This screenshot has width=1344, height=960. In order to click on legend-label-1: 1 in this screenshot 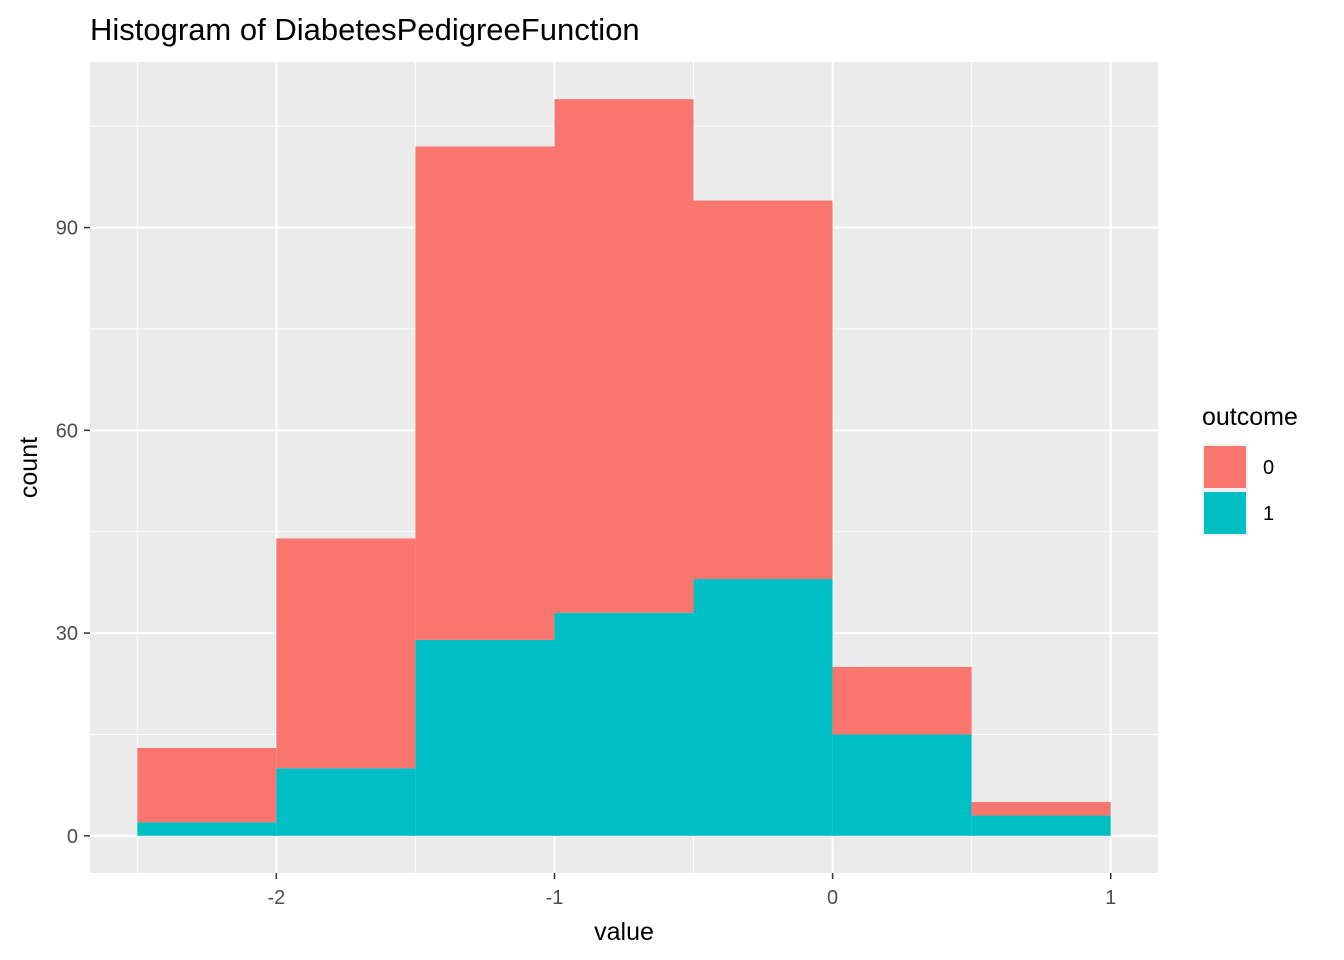, I will do `click(1268, 514)`.